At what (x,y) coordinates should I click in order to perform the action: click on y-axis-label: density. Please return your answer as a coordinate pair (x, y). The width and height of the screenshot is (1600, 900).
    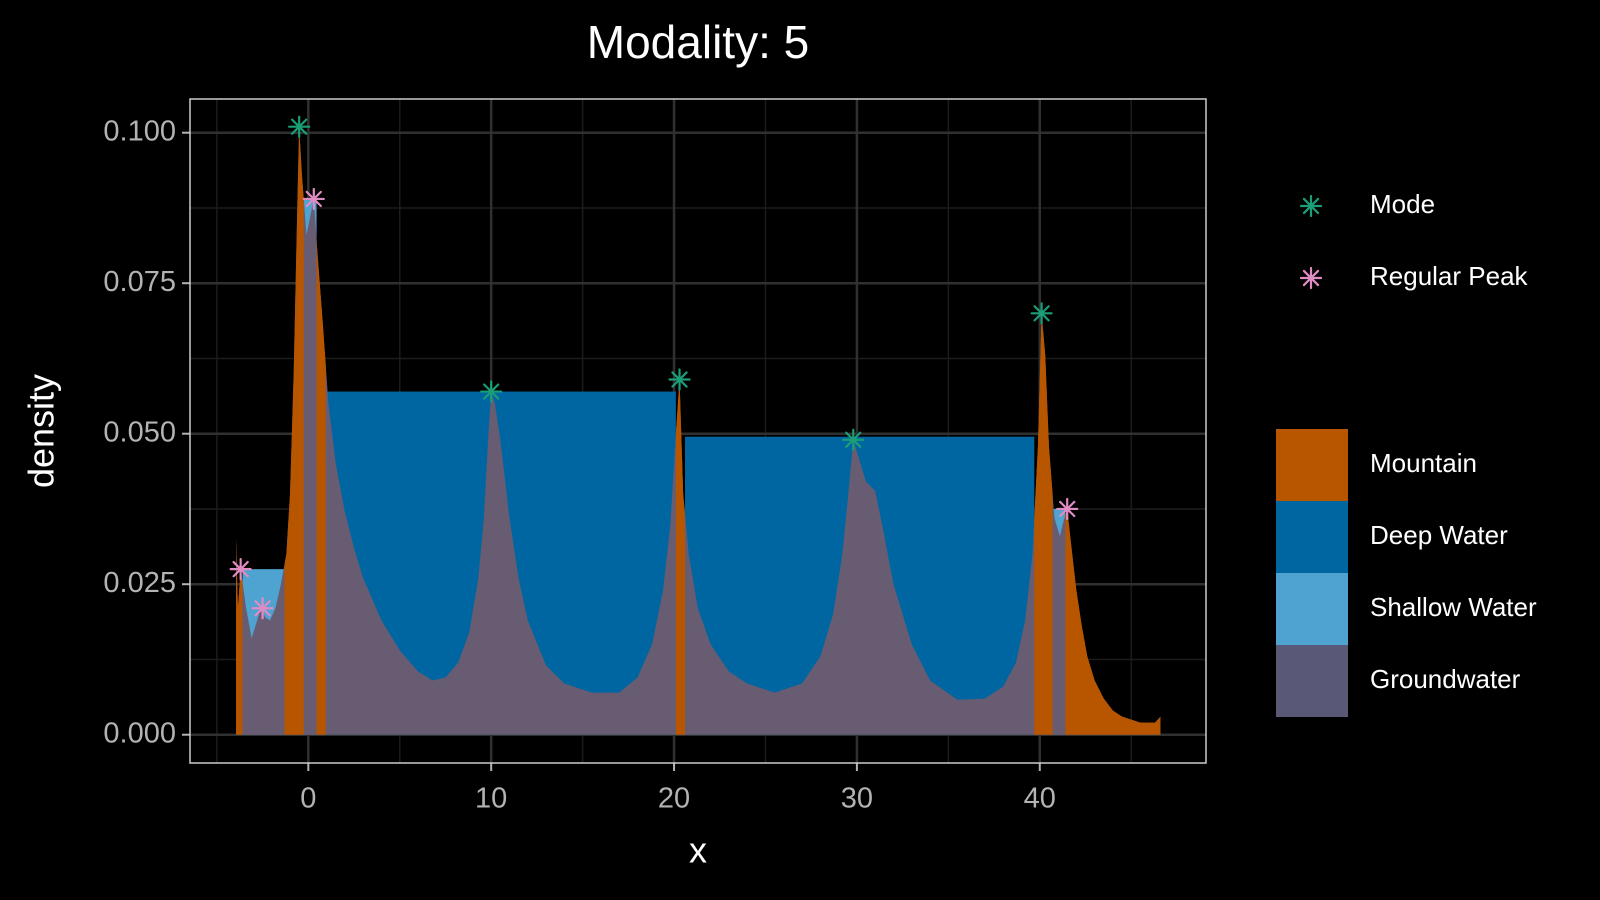
    Looking at the image, I should click on (41, 431).